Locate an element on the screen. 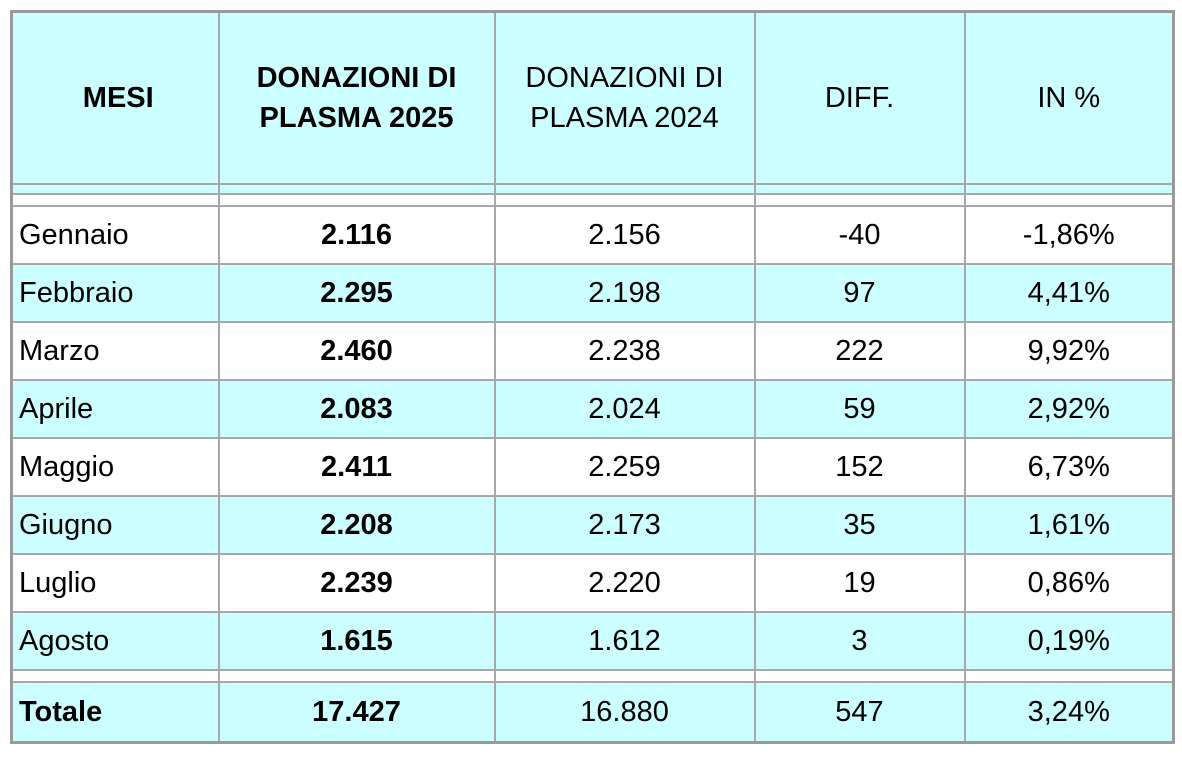  cell: 4,41% is located at coordinates (1069, 293).